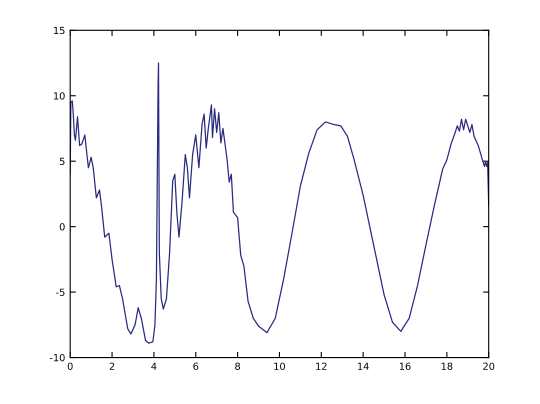  I want to click on x-tick-label: 20, so click(488, 366).